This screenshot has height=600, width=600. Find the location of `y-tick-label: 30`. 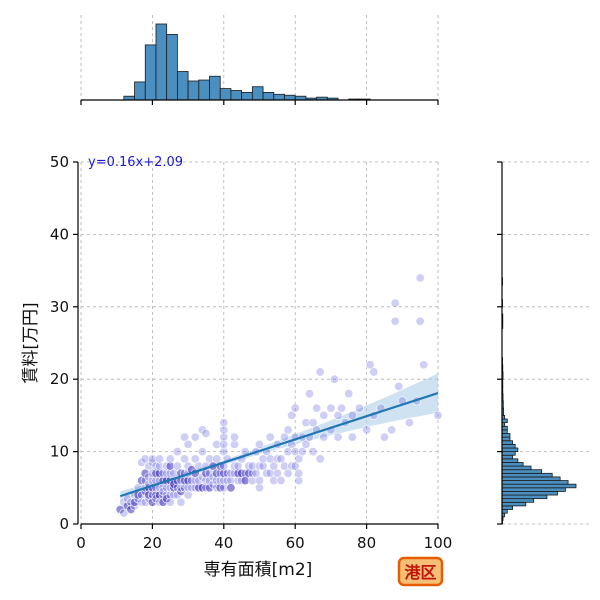

y-tick-label: 30 is located at coordinates (59, 307).